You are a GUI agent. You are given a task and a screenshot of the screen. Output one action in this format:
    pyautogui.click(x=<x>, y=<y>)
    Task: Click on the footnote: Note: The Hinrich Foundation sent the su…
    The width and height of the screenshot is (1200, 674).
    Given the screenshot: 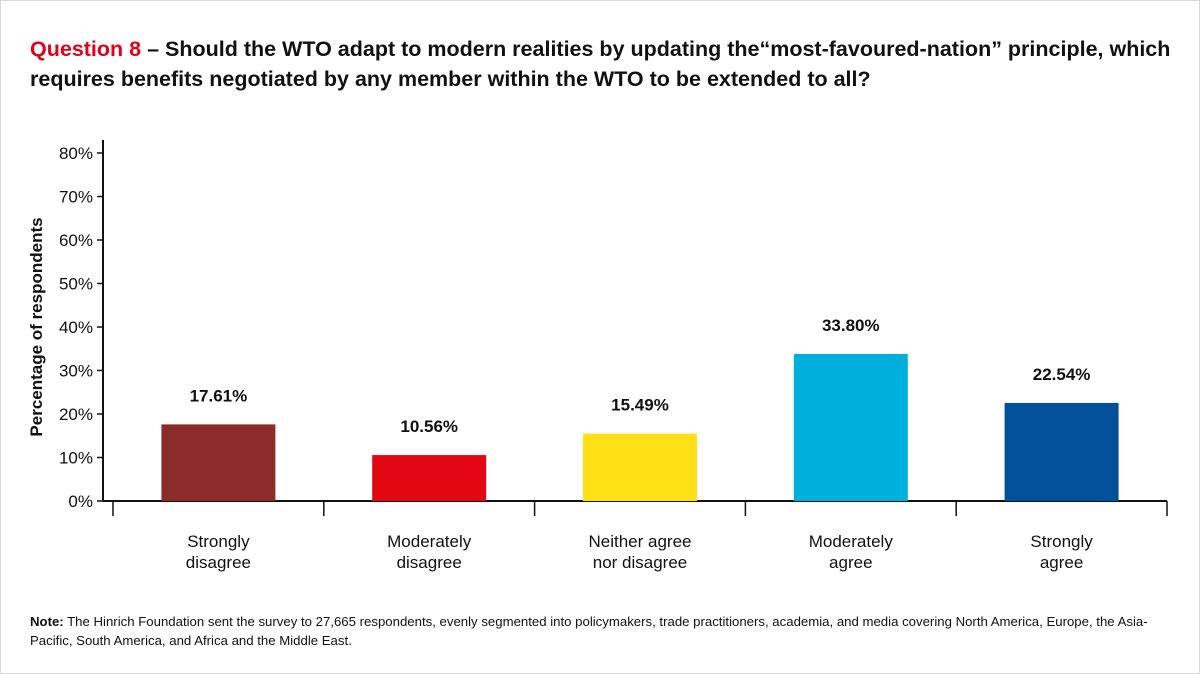 What is the action you would take?
    pyautogui.click(x=605, y=631)
    